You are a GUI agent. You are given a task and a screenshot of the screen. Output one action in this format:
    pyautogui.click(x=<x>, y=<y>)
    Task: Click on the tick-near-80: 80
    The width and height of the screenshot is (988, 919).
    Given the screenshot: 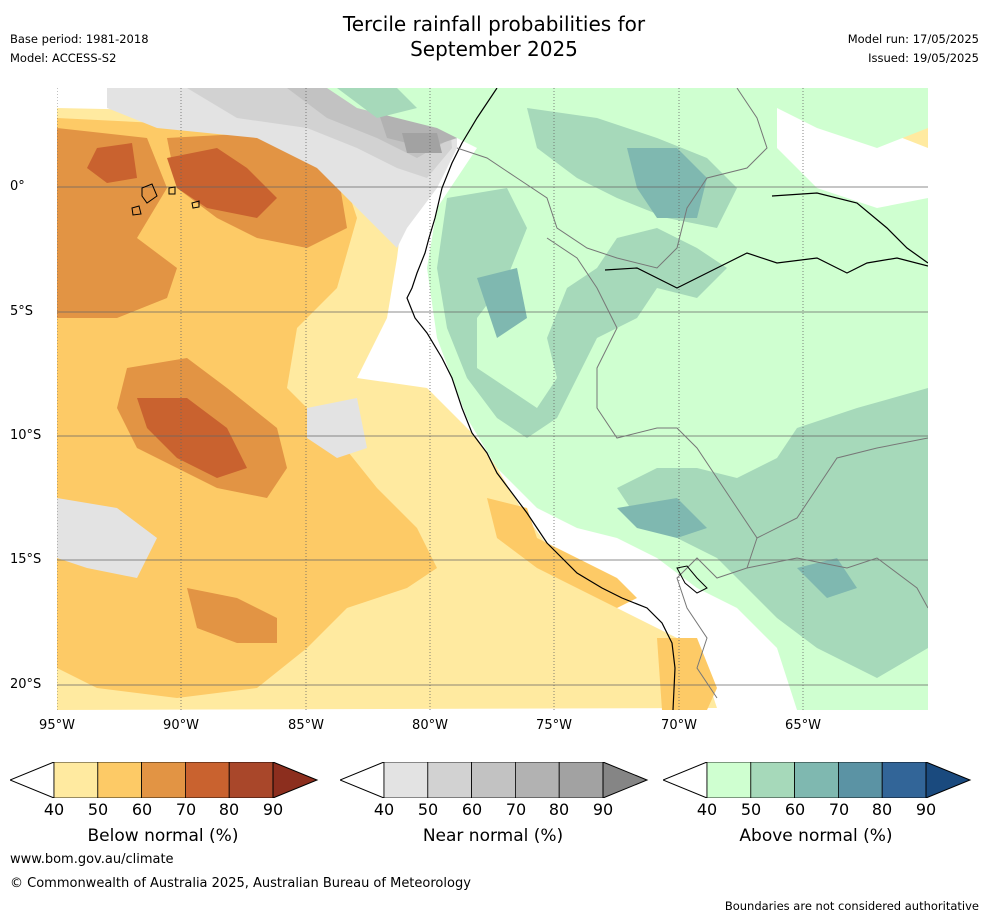 What is the action you would take?
    pyautogui.click(x=559, y=809)
    